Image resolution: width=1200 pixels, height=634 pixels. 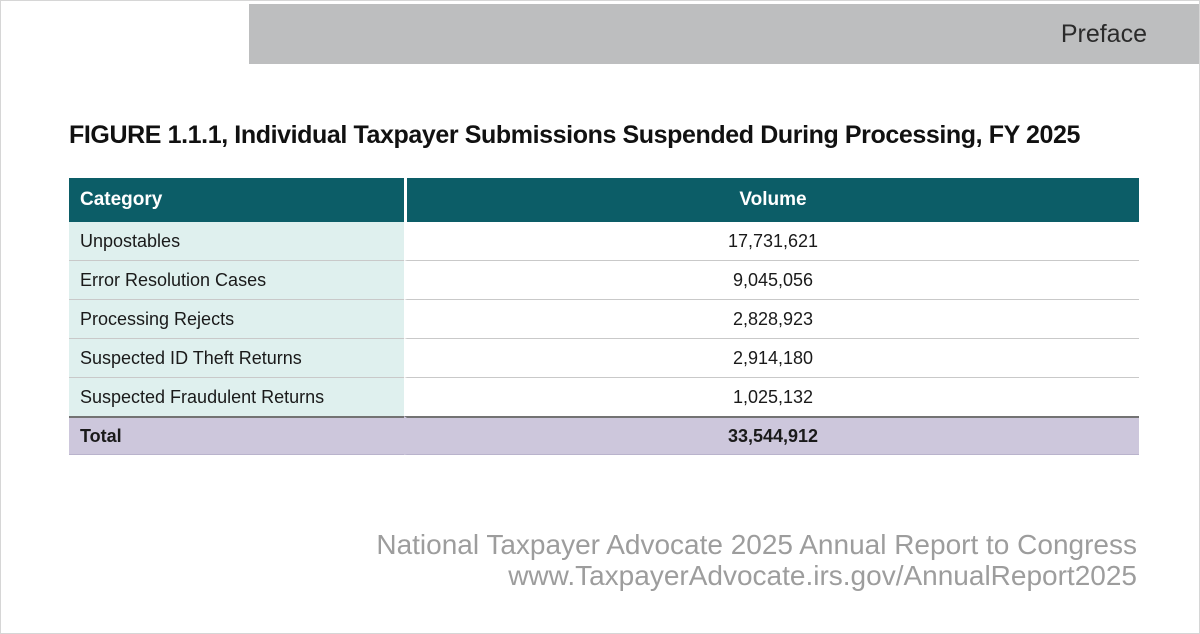 What do you see at coordinates (236, 200) in the screenshot?
I see `category-column-header: Category` at bounding box center [236, 200].